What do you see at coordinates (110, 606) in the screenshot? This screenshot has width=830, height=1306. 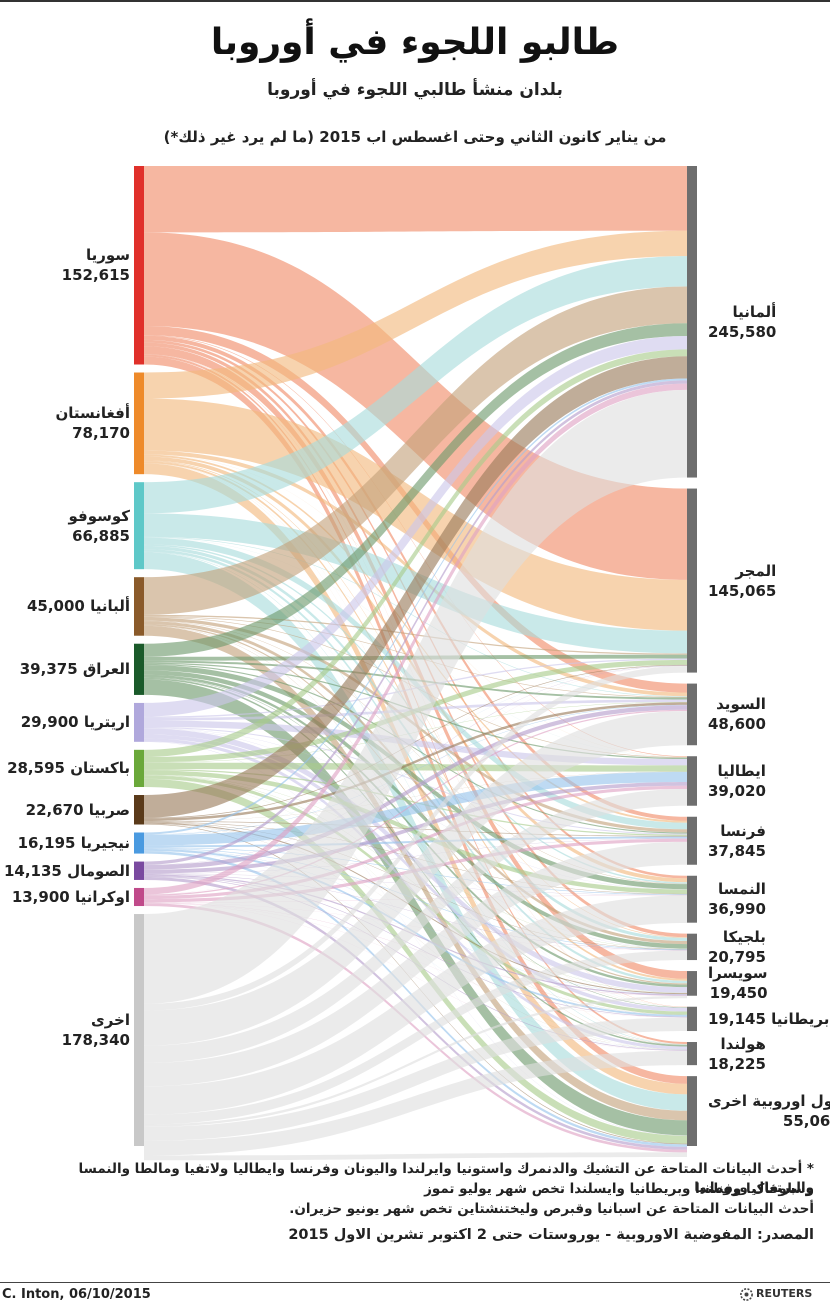 I see `label-name: ألبانيا` at bounding box center [110, 606].